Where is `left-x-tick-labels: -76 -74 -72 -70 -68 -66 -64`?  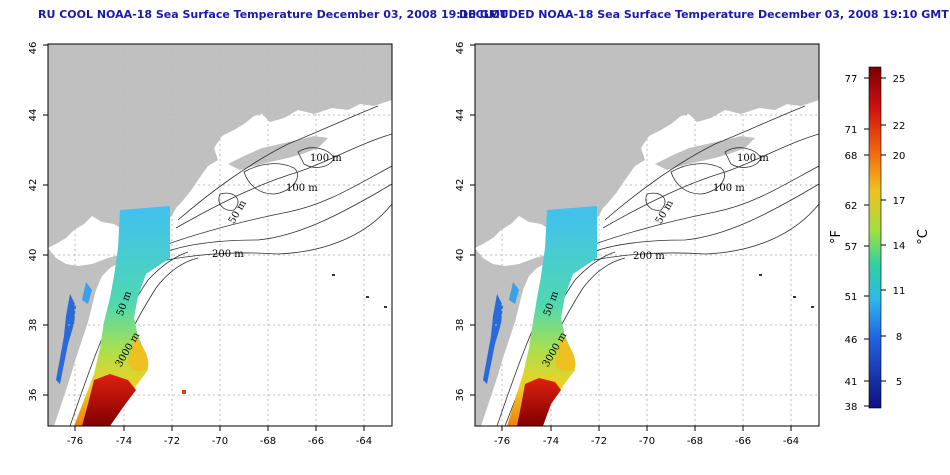
left-x-tick-labels: -76 -74 -72 -70 -68 -66 -64 is located at coordinates (219, 441).